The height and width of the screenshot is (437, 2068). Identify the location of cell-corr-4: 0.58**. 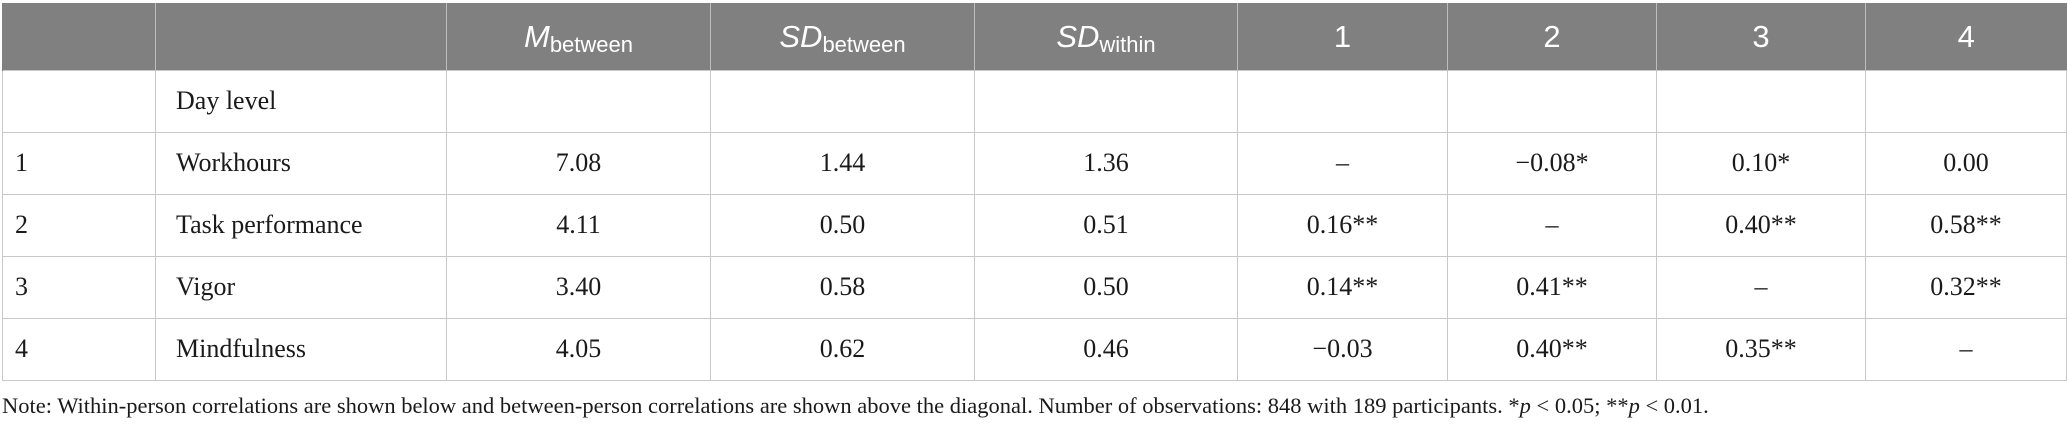
(1966, 225).